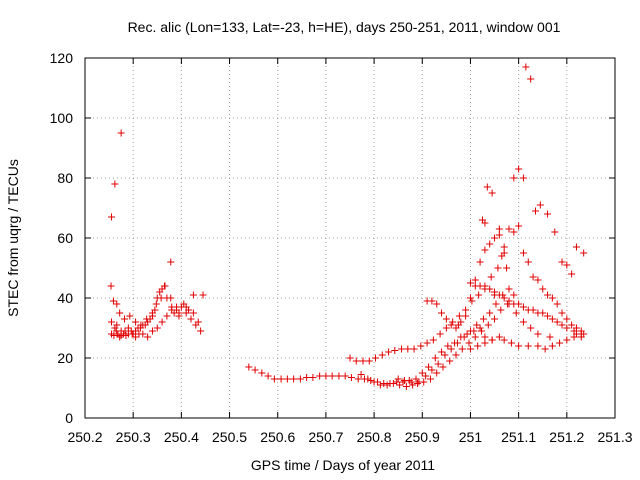  Describe the element at coordinates (229, 437) in the screenshot. I see `x-tick-label: 250.5` at that location.